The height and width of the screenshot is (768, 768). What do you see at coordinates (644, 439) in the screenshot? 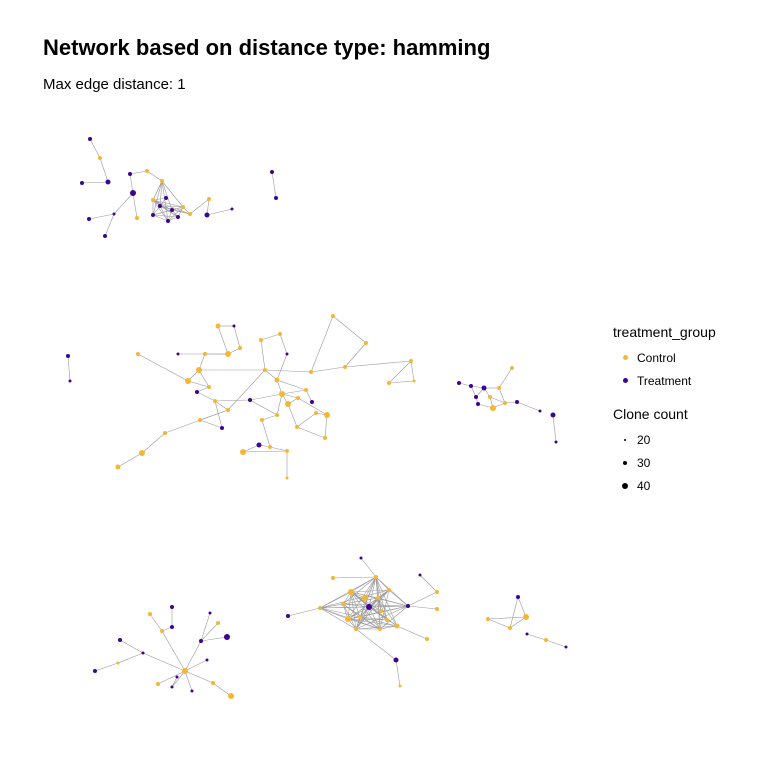
I see `legend-item-label: 20` at bounding box center [644, 439].